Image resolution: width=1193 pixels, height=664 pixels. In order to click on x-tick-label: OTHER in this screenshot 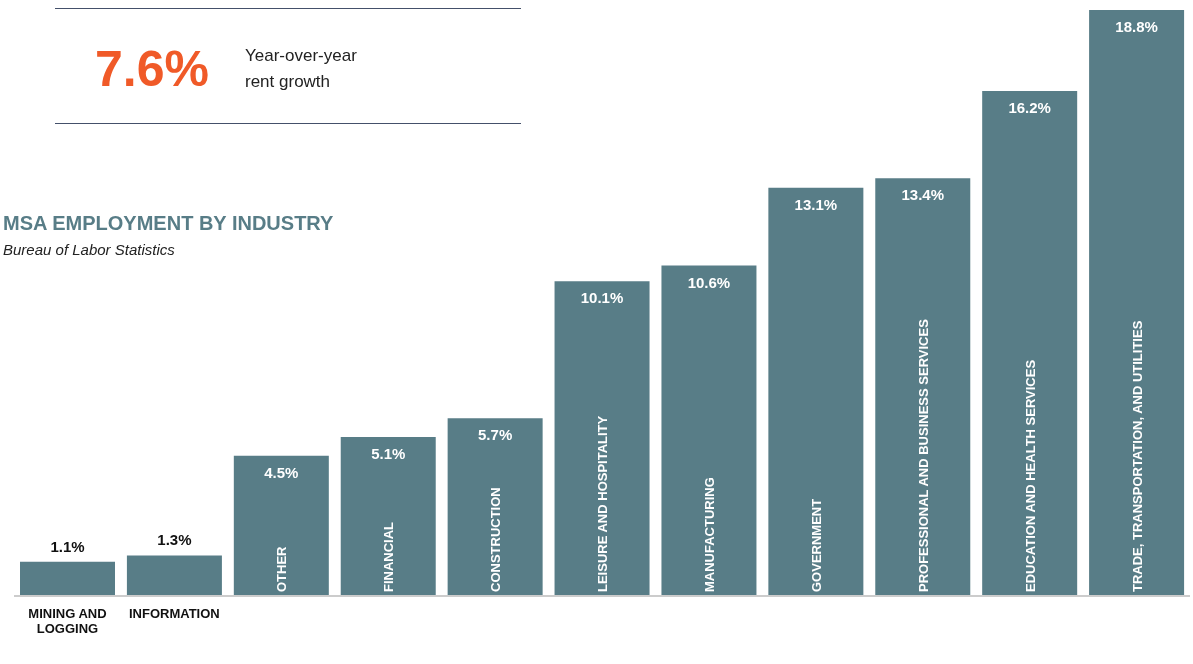, I will do `click(282, 568)`.